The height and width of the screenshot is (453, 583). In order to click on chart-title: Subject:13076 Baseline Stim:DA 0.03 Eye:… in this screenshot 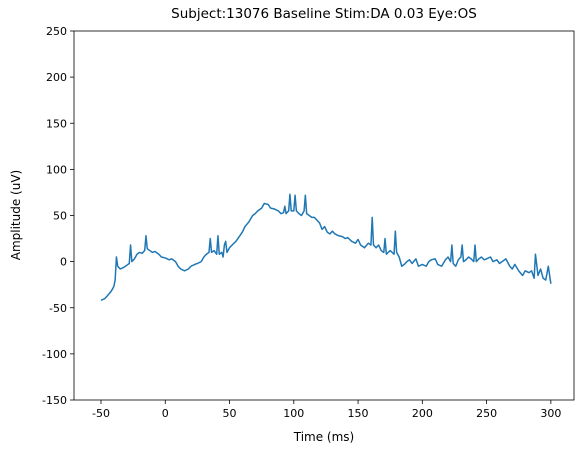, I will do `click(324, 14)`.